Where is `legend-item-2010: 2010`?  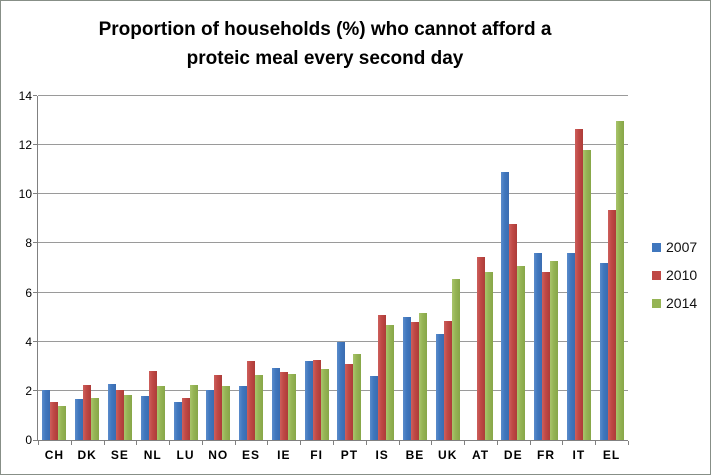
legend-item-2010: 2010 is located at coordinates (674, 275).